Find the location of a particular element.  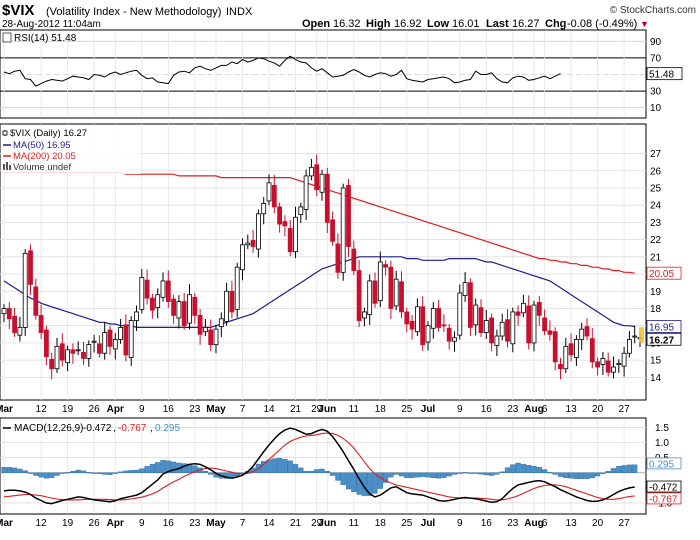

last-value: 16.27 is located at coordinates (526, 24).